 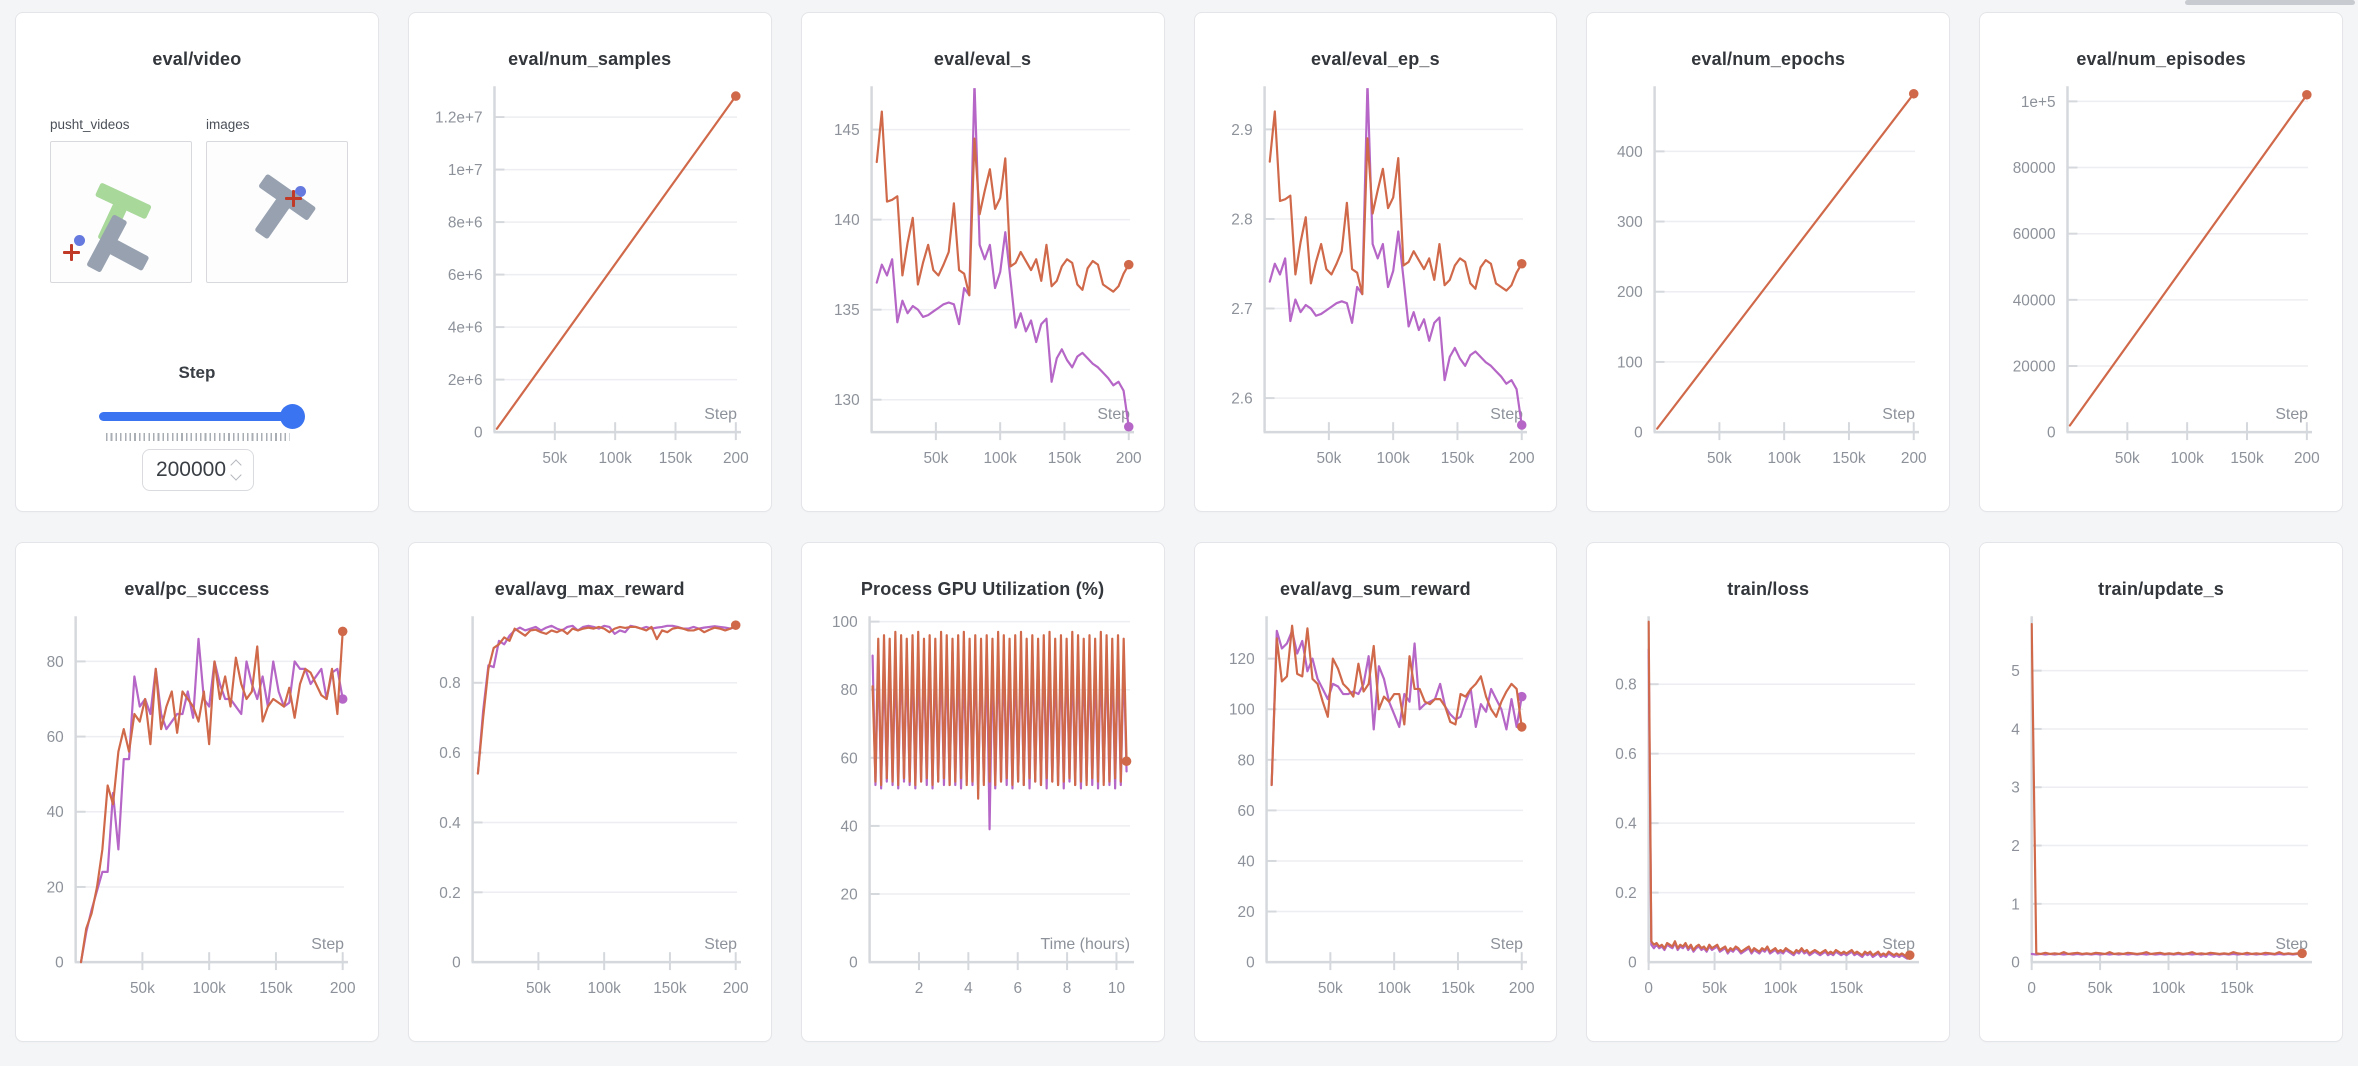 What do you see at coordinates (465, 328) in the screenshot?
I see `svg-text: 4e+6` at bounding box center [465, 328].